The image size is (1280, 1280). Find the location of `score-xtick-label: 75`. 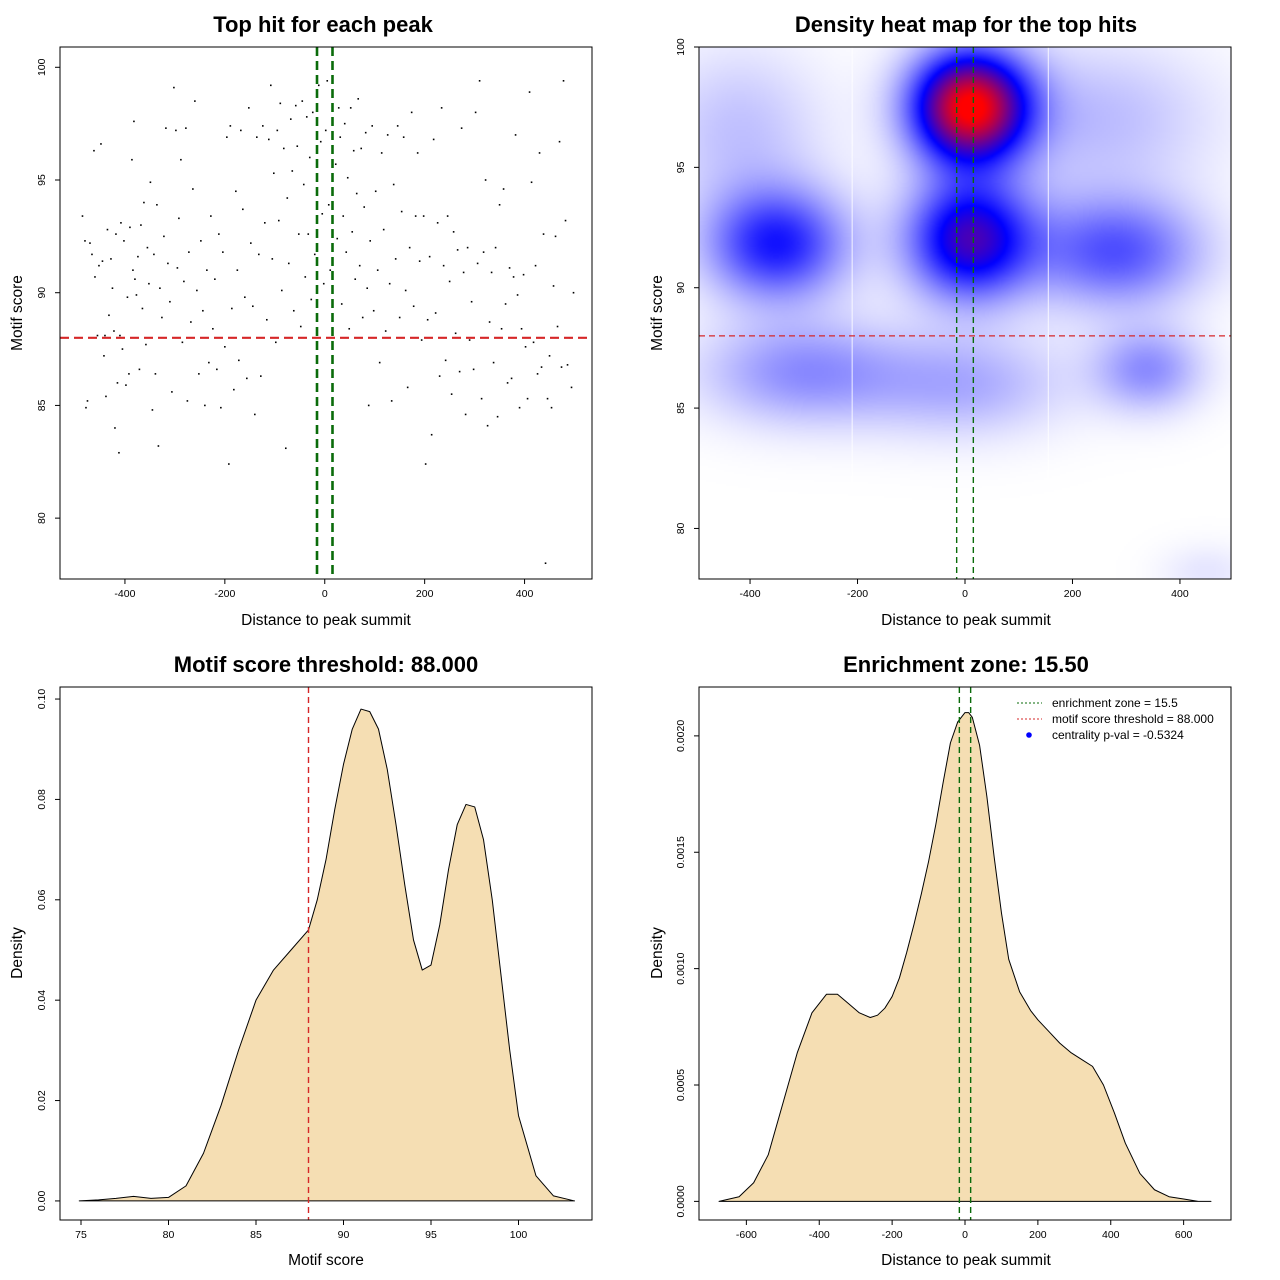

score-xtick-label: 75 is located at coordinates (81, 1235).